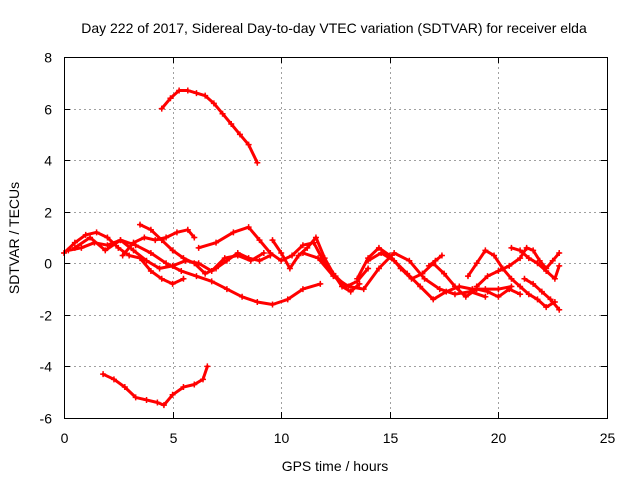  Describe the element at coordinates (209, 127) in the screenshot. I see `series-arc-high` at that location.